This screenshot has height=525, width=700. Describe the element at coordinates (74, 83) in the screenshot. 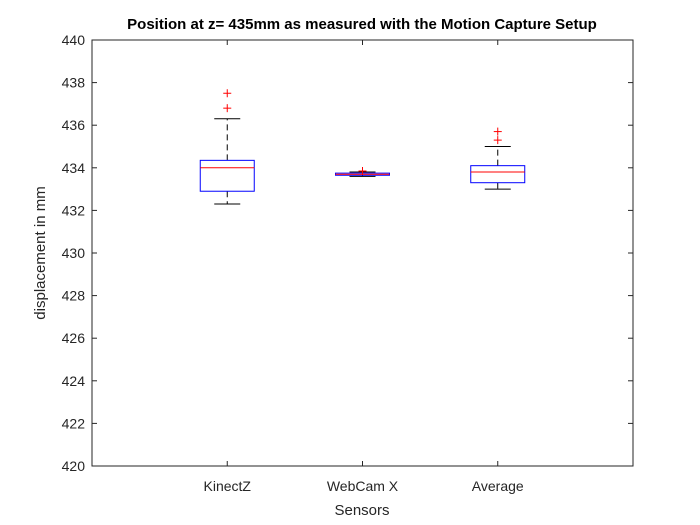

I see `y-tick-label: 438` at that location.